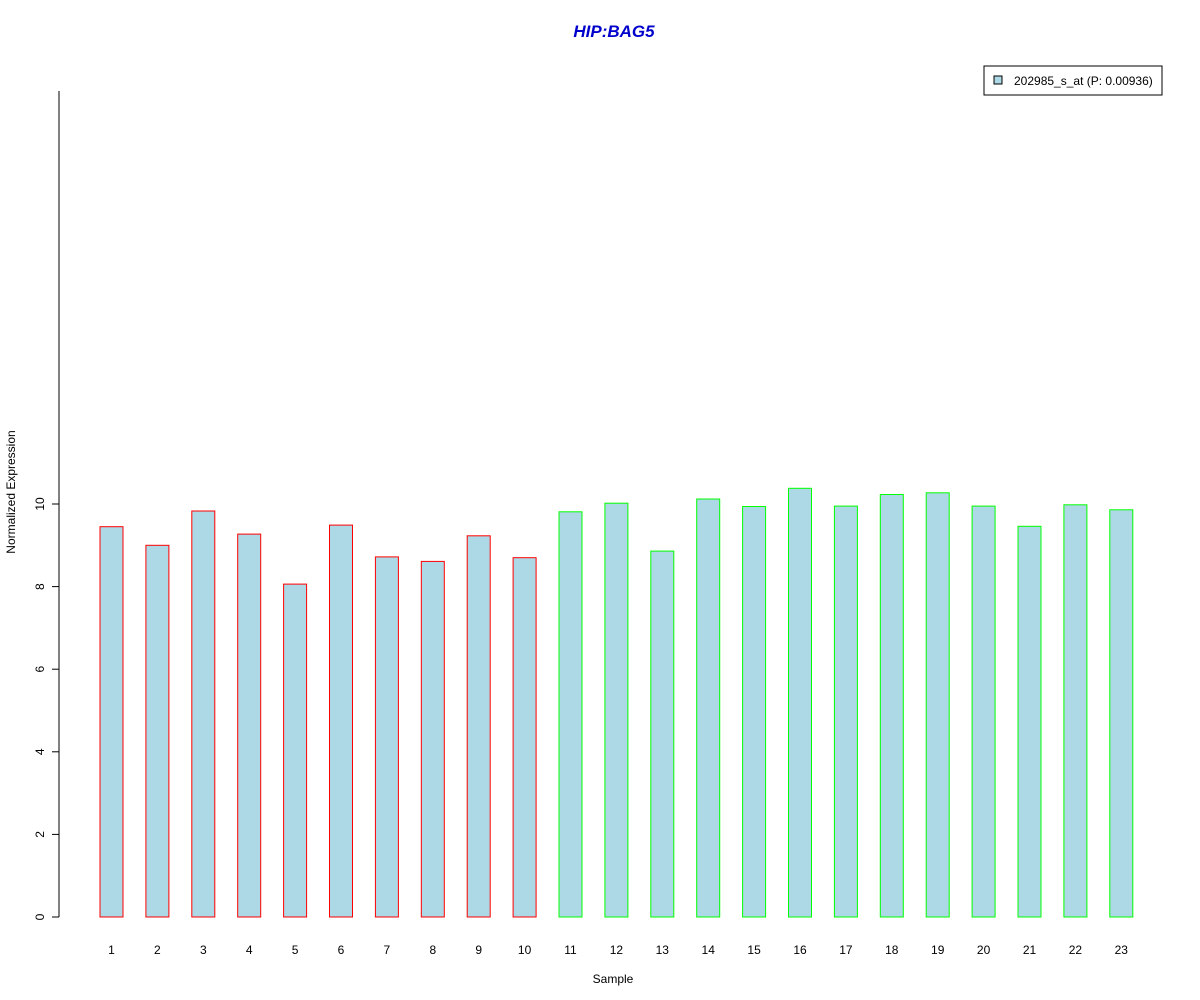  What do you see at coordinates (613, 979) in the screenshot?
I see `x-axis-label: Sample` at bounding box center [613, 979].